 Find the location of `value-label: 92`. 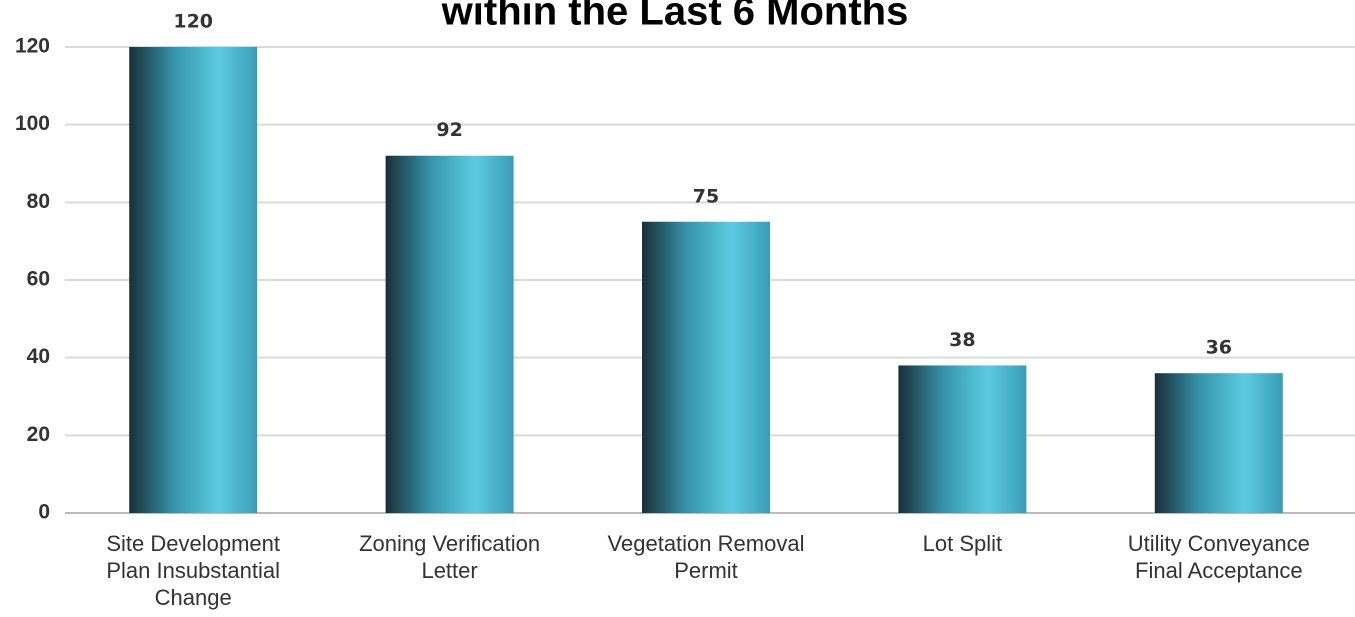

value-label: 92 is located at coordinates (449, 130).